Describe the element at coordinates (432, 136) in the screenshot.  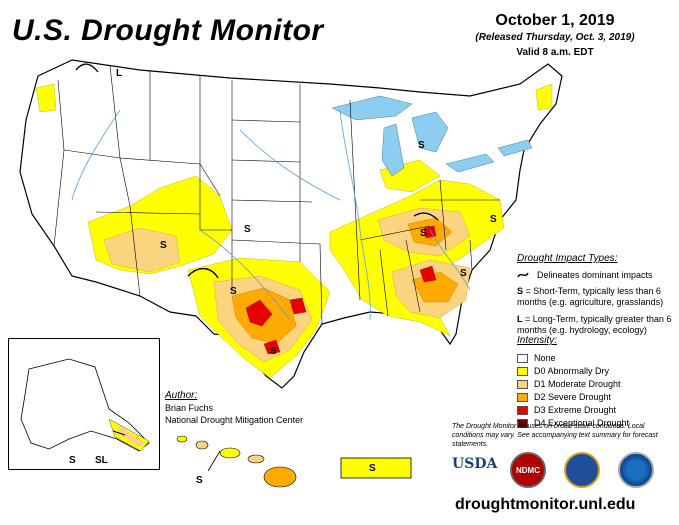
I see `great-lakes` at that location.